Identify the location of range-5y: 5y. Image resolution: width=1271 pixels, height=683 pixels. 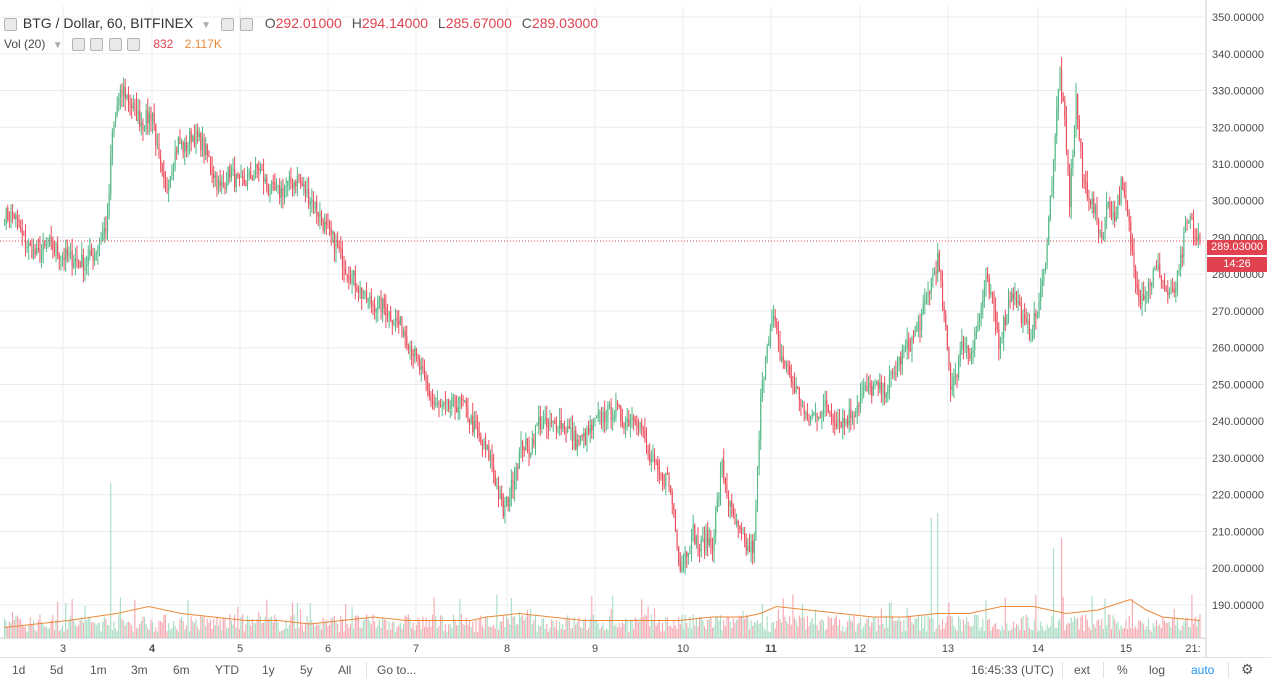
(306, 670).